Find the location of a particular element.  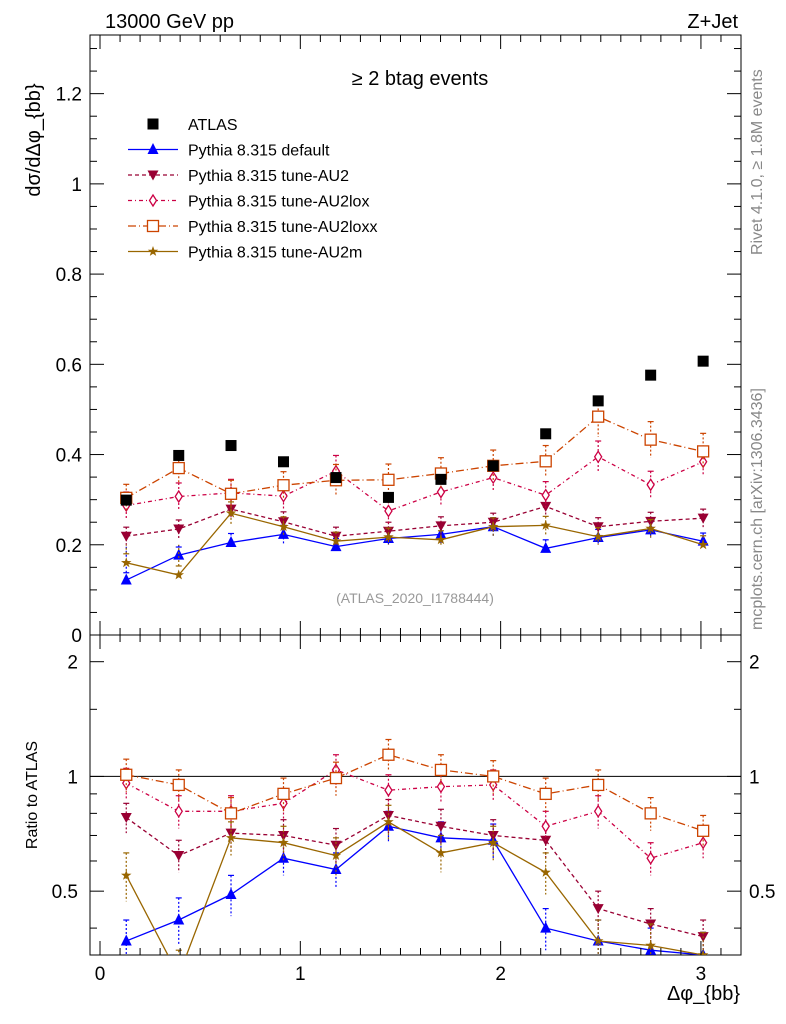

line-AU2lox is located at coordinates (415, 484).